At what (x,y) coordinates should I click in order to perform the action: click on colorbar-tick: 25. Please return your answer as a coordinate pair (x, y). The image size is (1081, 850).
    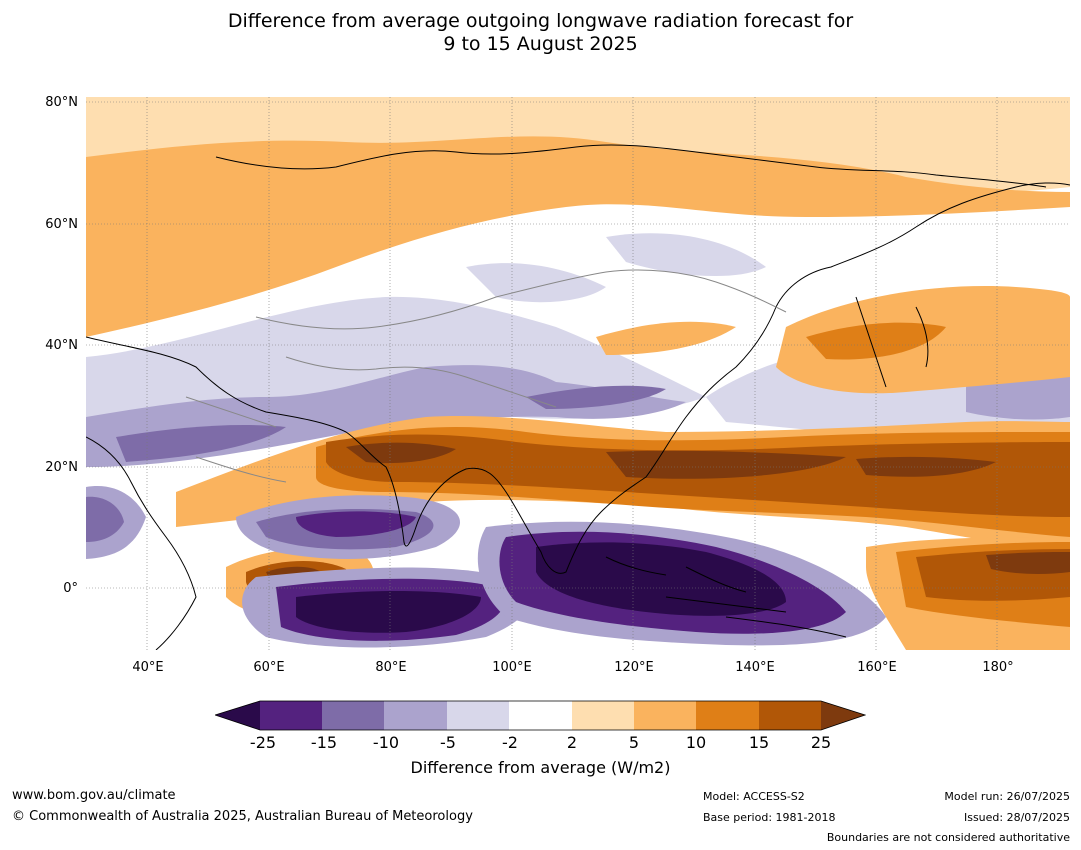
    Looking at the image, I should click on (821, 742).